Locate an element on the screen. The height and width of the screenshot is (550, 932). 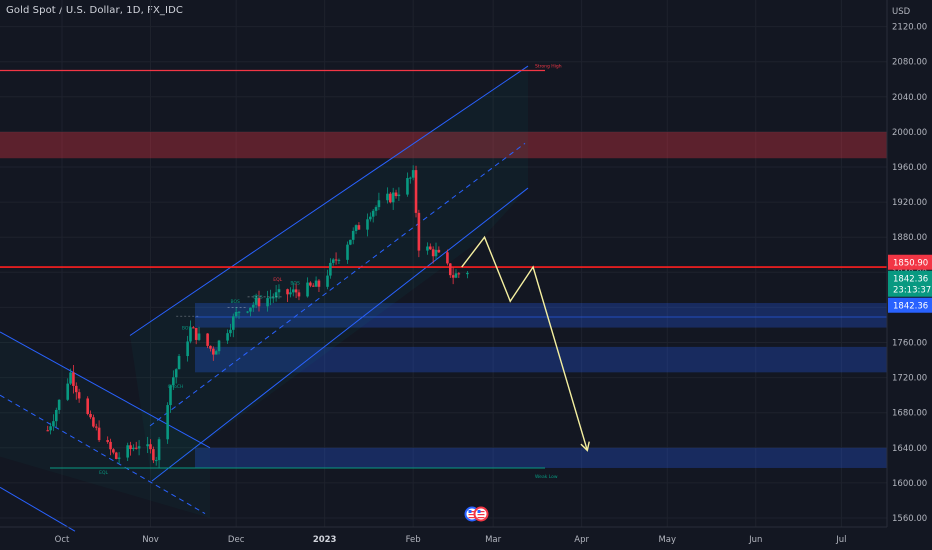
price-badge-countdown: 23:13:37 is located at coordinates (912, 291).